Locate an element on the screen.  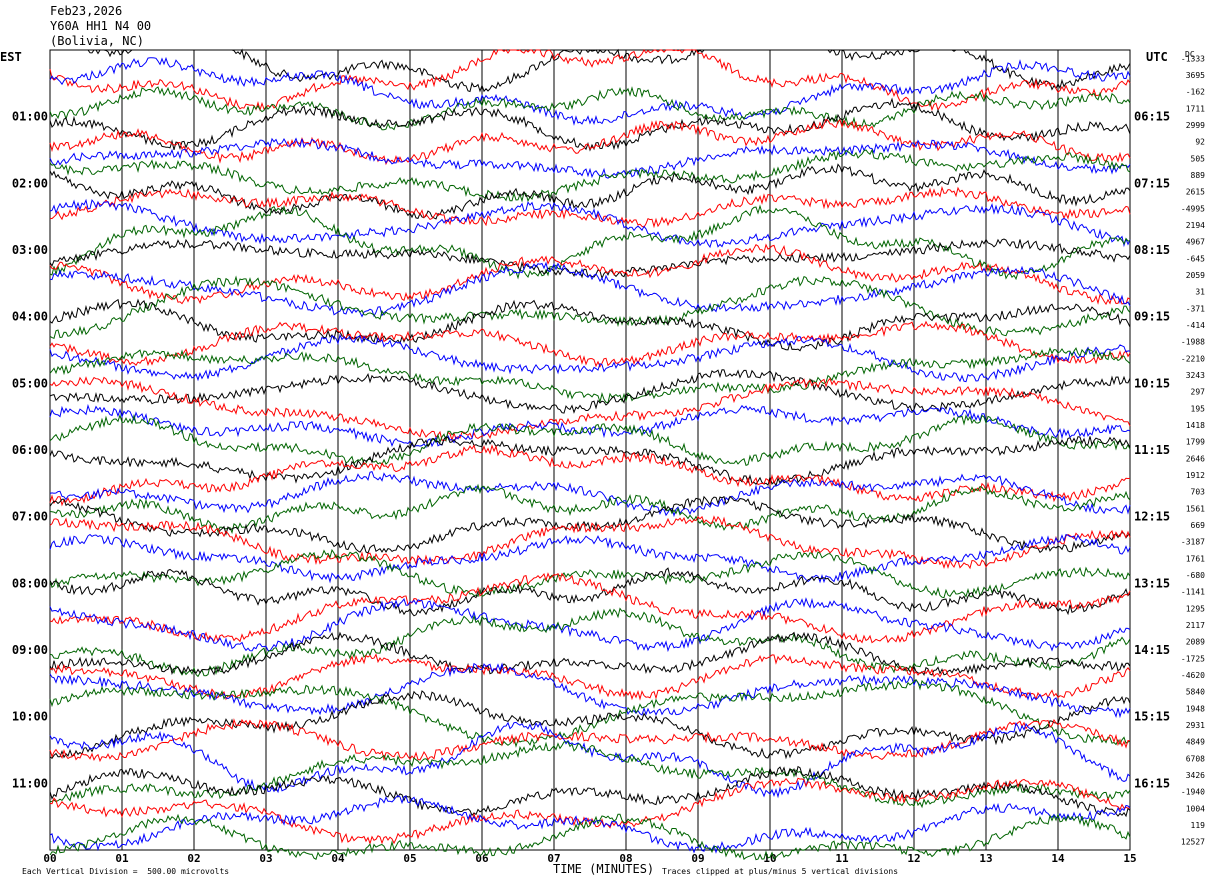
x-tick-label: 08 is located at coordinates (625, 858).